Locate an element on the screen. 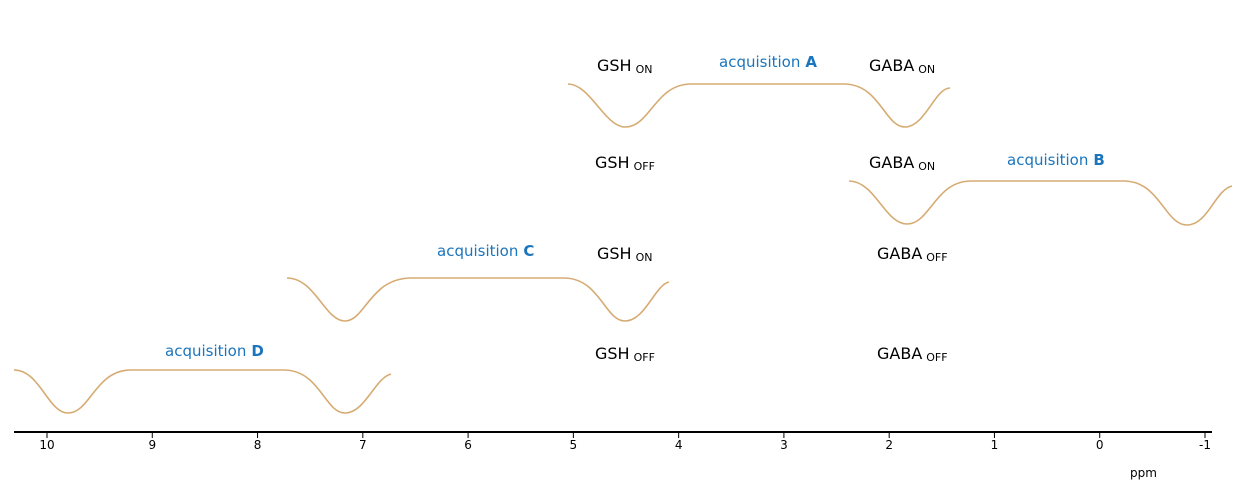 This screenshot has width=1245, height=491. axis-tick-label: 0 is located at coordinates (1100, 445).